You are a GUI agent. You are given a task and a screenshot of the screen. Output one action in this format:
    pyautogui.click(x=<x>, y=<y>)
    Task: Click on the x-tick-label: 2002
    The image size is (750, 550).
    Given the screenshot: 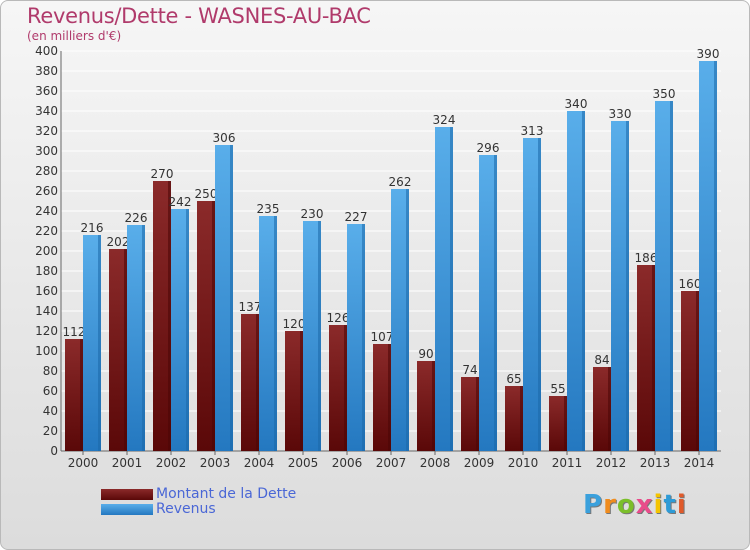 What is the action you would take?
    pyautogui.click(x=171, y=463)
    